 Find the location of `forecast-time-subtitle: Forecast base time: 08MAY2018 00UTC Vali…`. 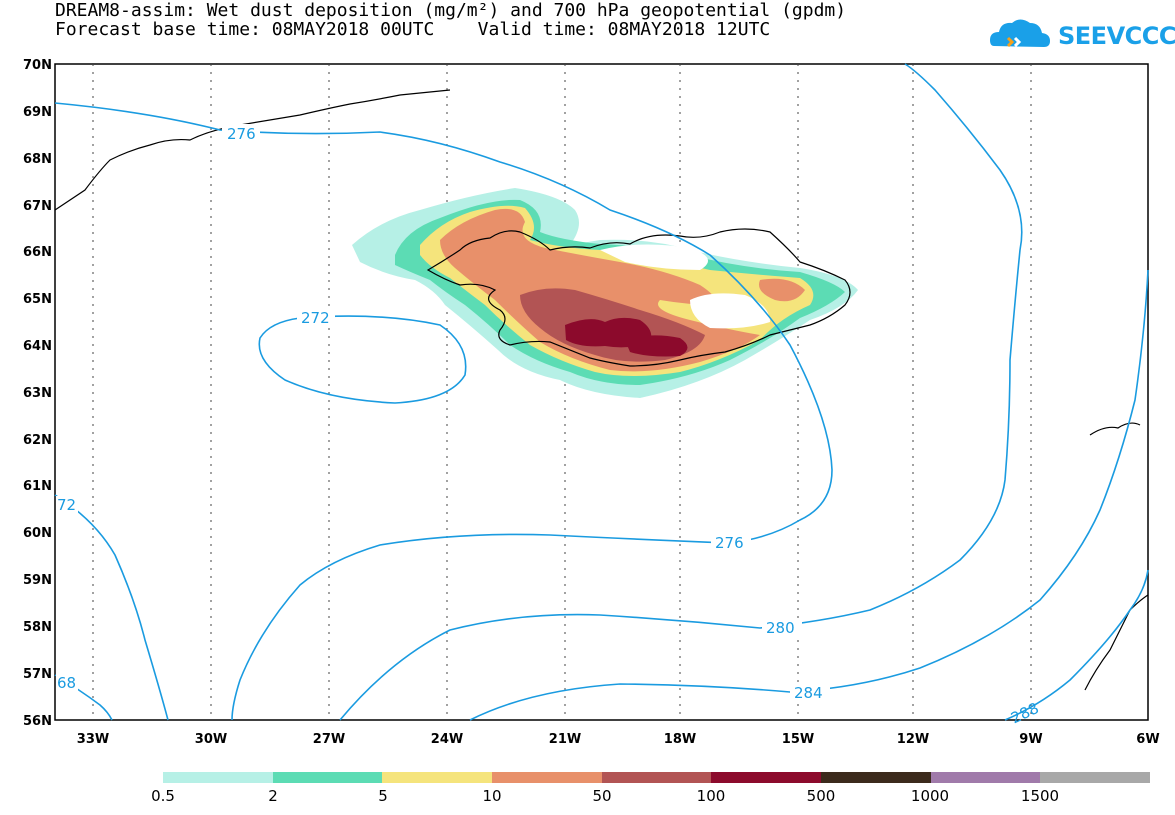

forecast-time-subtitle: Forecast base time: 08MAY2018 00UTC Vali… is located at coordinates (413, 29).